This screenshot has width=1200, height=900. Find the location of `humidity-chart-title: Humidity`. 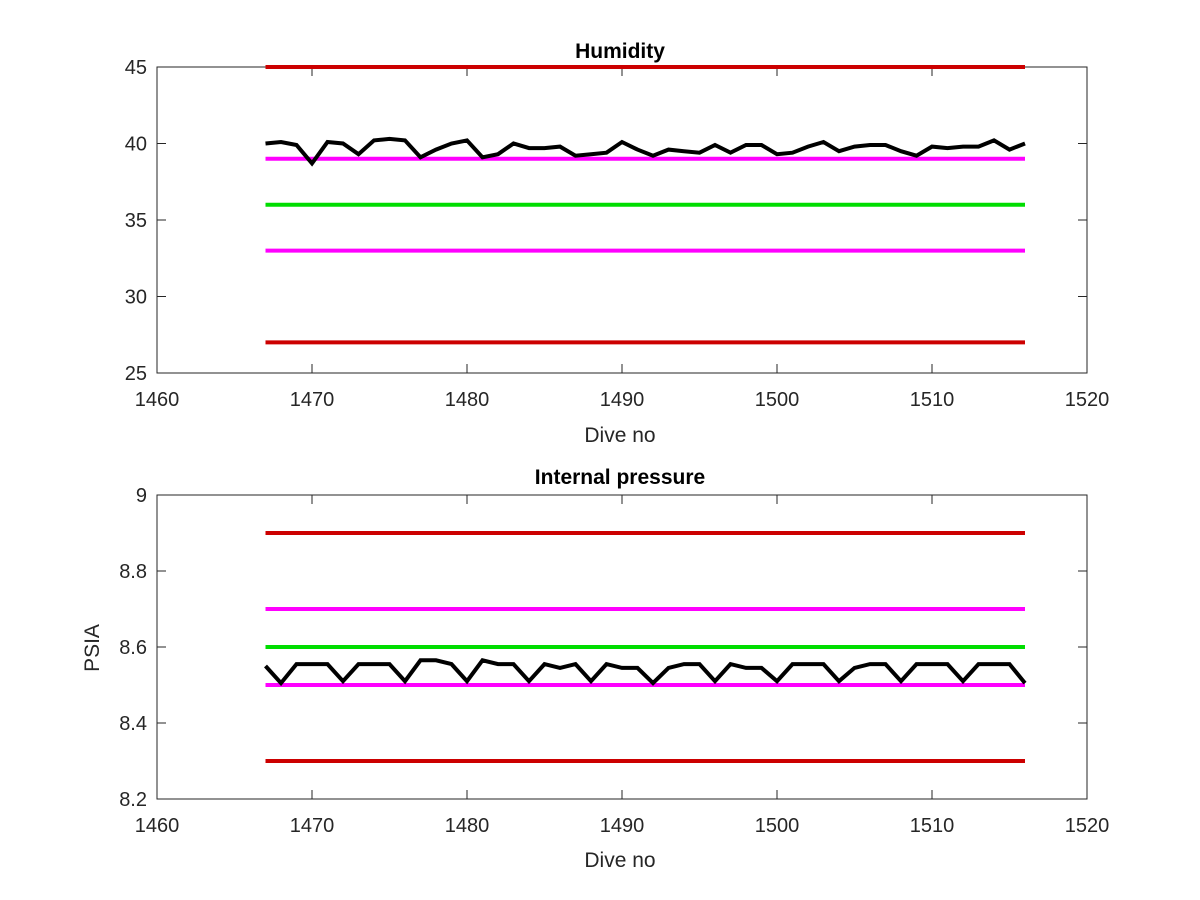

humidity-chart-title: Humidity is located at coordinates (620, 51).